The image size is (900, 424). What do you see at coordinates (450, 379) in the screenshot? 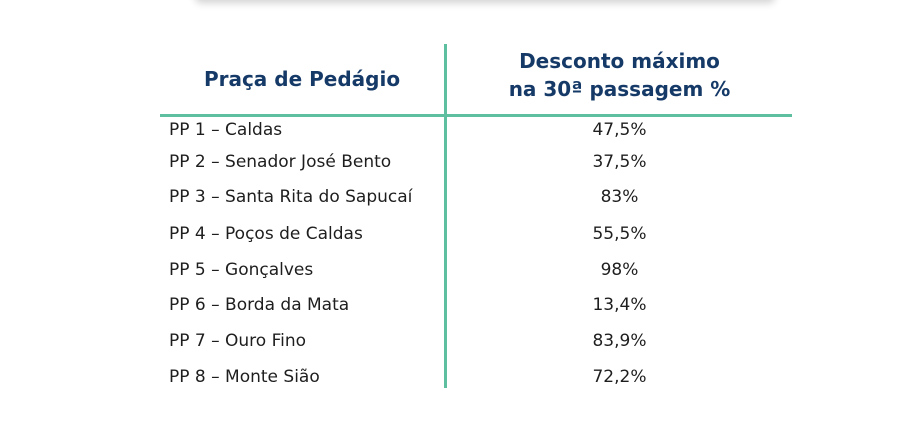
I see `table-row: PP 8 – Monte Sião 72,2%` at bounding box center [450, 379].